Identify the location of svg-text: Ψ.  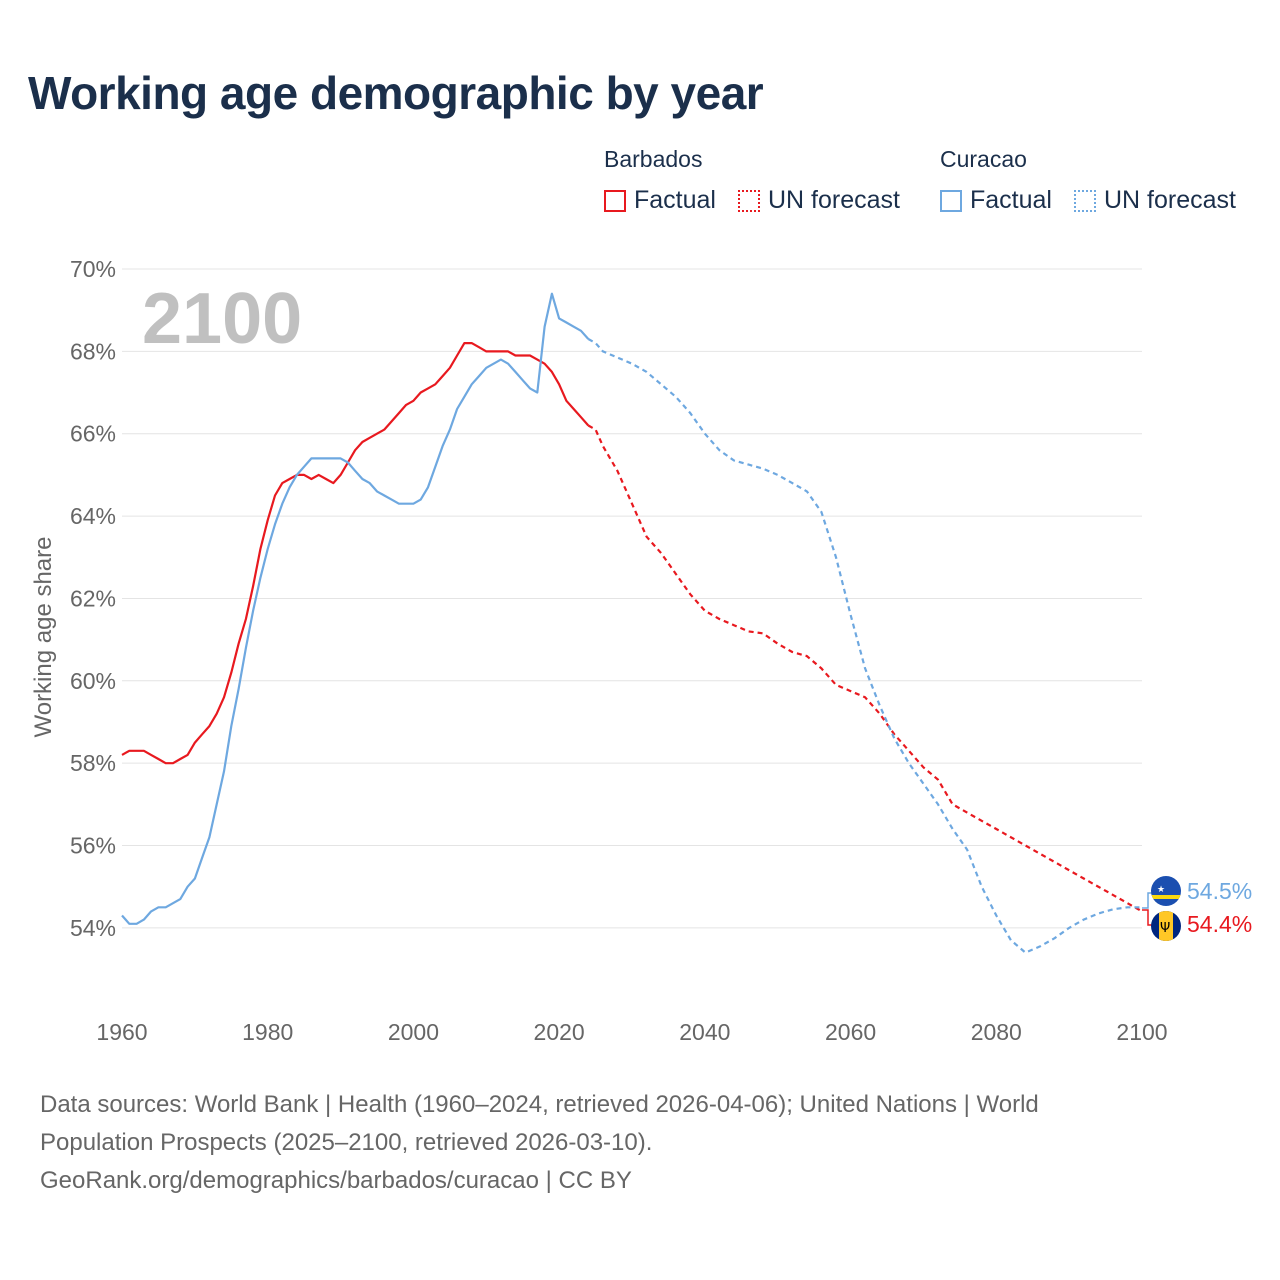
(1165, 928).